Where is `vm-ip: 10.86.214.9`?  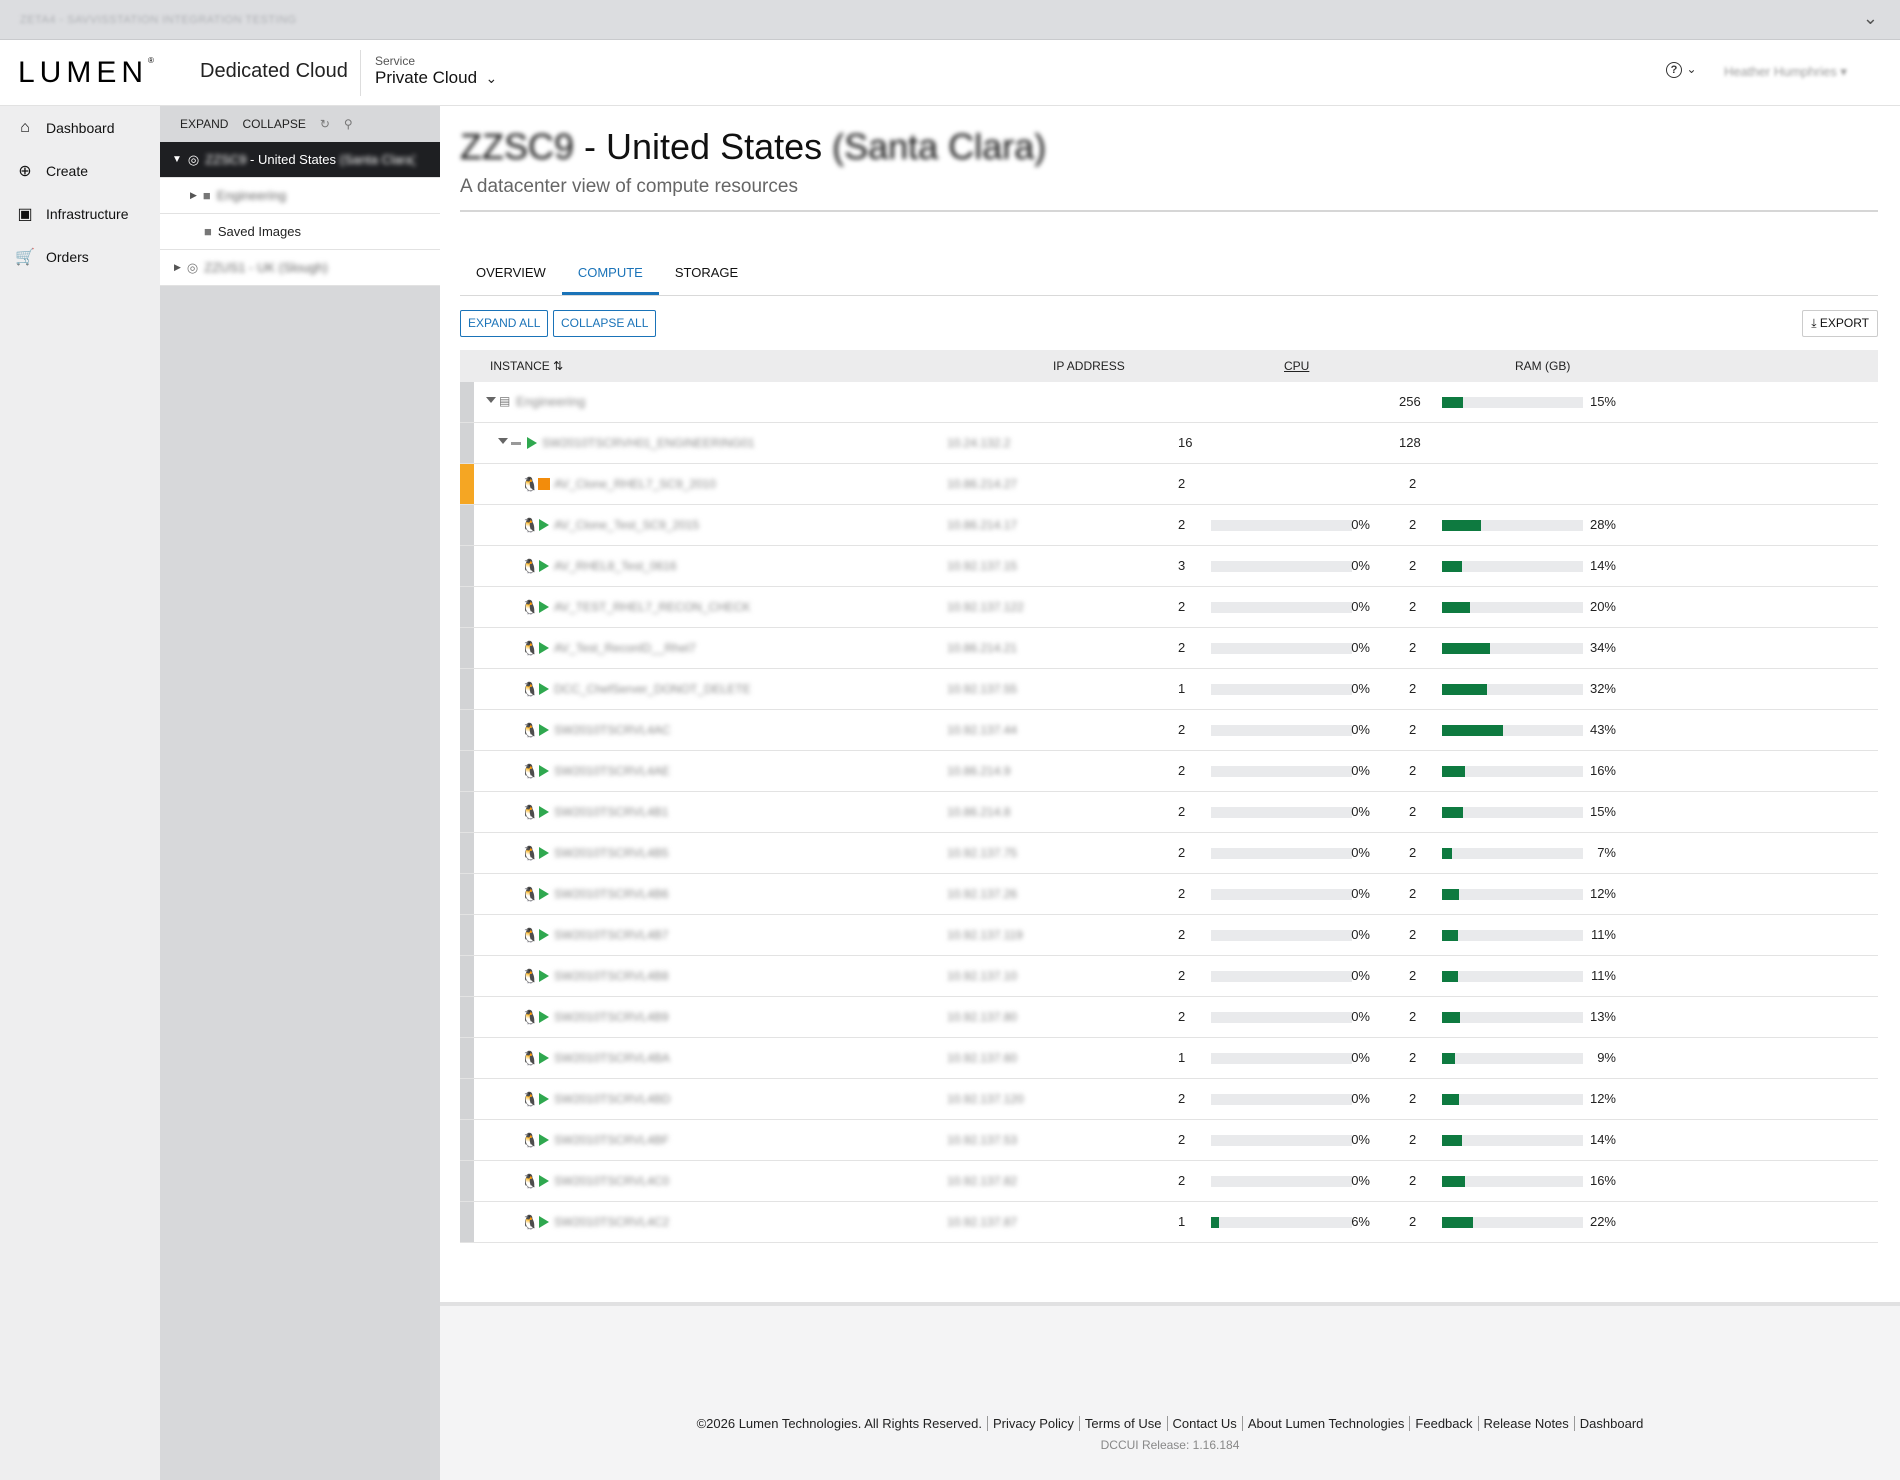 vm-ip: 10.86.214.9 is located at coordinates (979, 771).